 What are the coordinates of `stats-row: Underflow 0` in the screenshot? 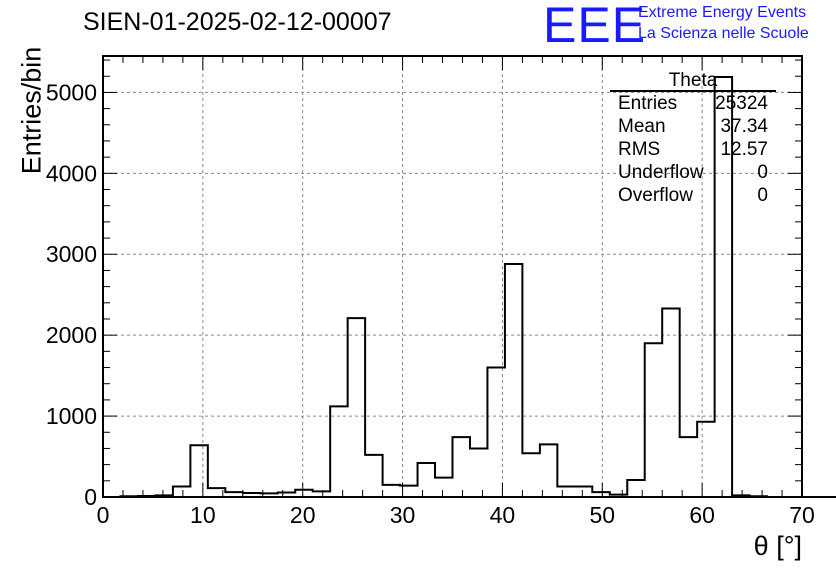 It's located at (693, 172).